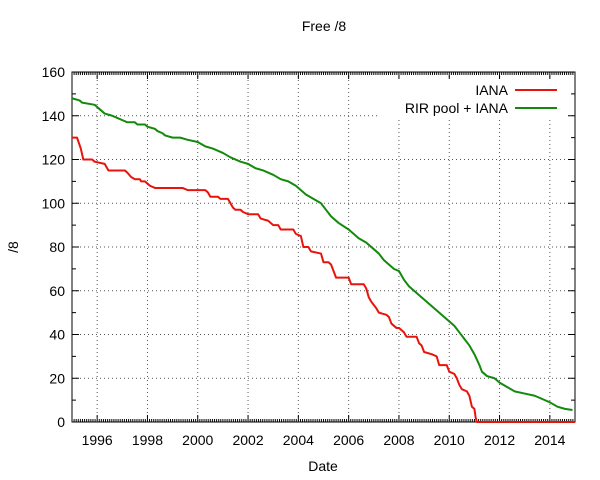  I want to click on x-tick-label: 1996, so click(97, 440).